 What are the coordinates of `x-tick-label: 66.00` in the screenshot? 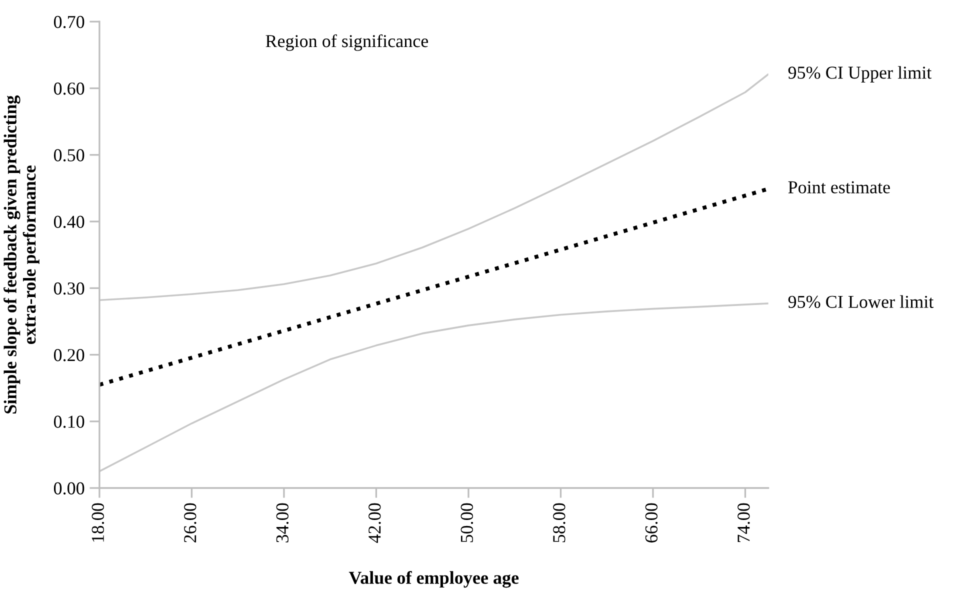 It's located at (651, 522).